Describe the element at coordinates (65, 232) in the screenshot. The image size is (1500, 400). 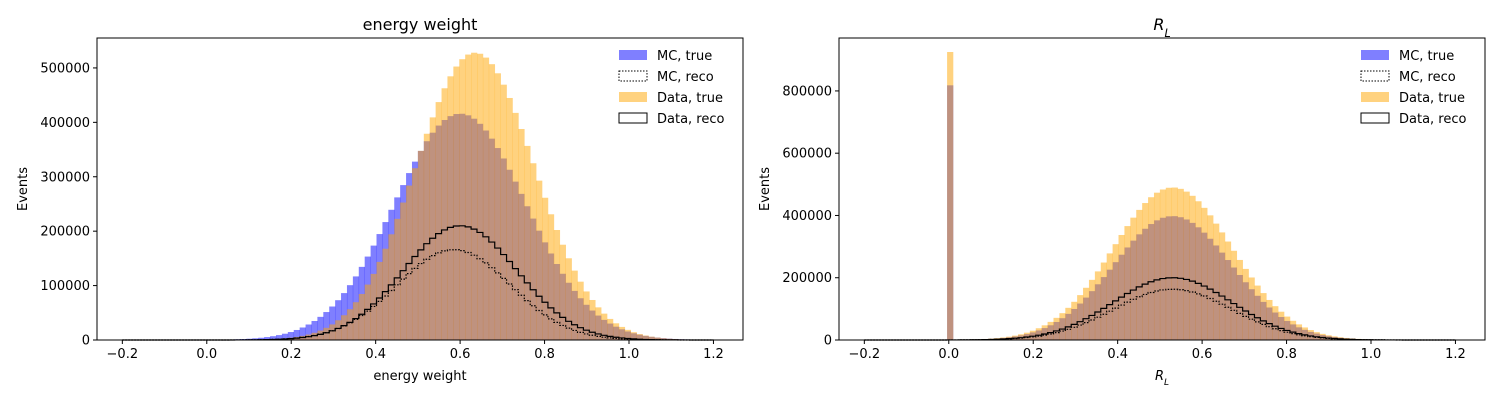
I see `y-tick-label: 200000` at that location.